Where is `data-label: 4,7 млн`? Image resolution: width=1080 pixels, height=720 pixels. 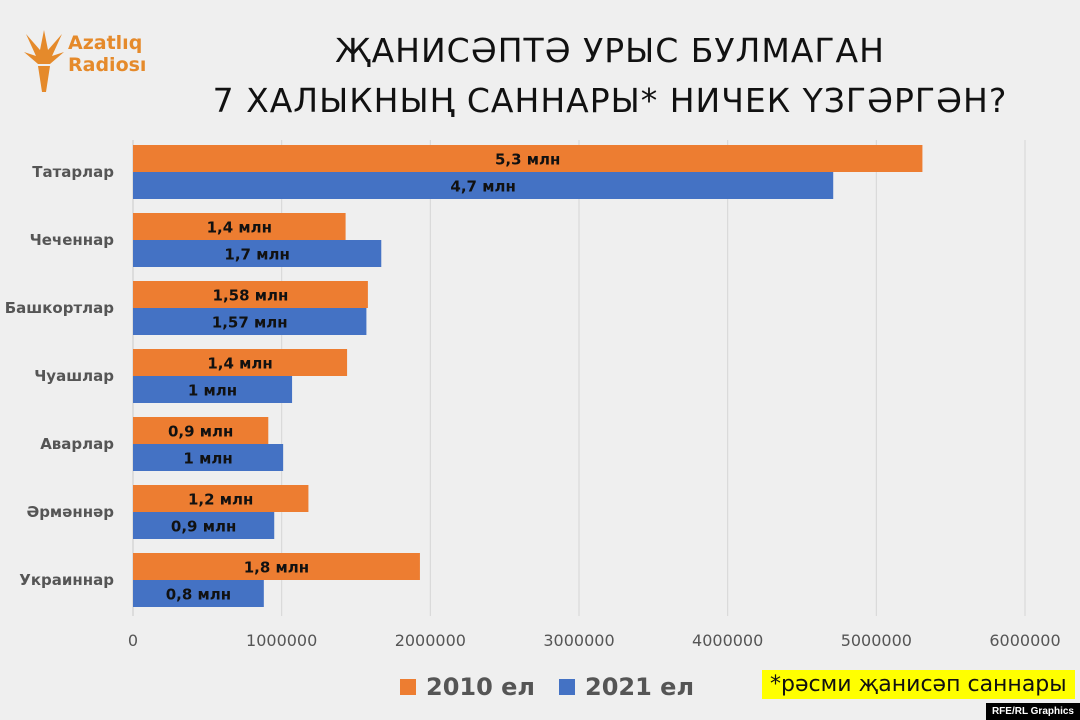 data-label: 4,7 млн is located at coordinates (482, 187).